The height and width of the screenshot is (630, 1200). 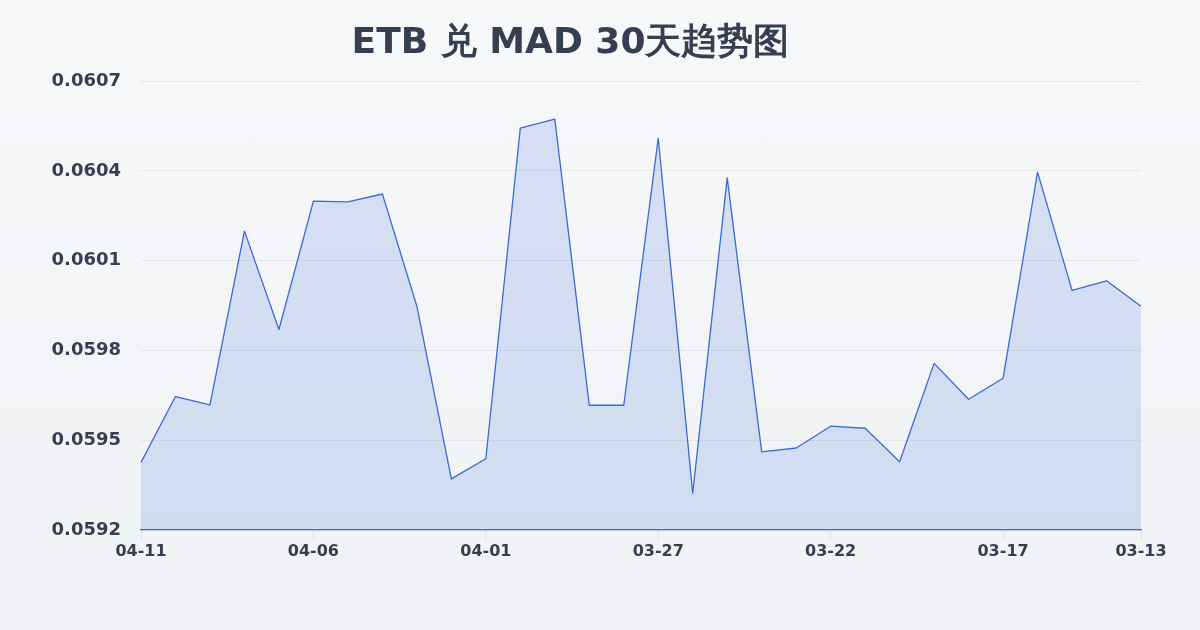 What do you see at coordinates (86, 528) in the screenshot?
I see `y-tick-label: 0.0592` at bounding box center [86, 528].